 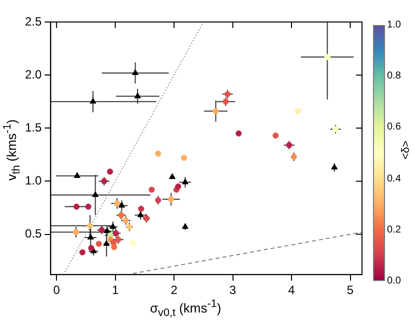 What do you see at coordinates (33, 181) in the screenshot?
I see `y-tick-label: 1.0` at bounding box center [33, 181].